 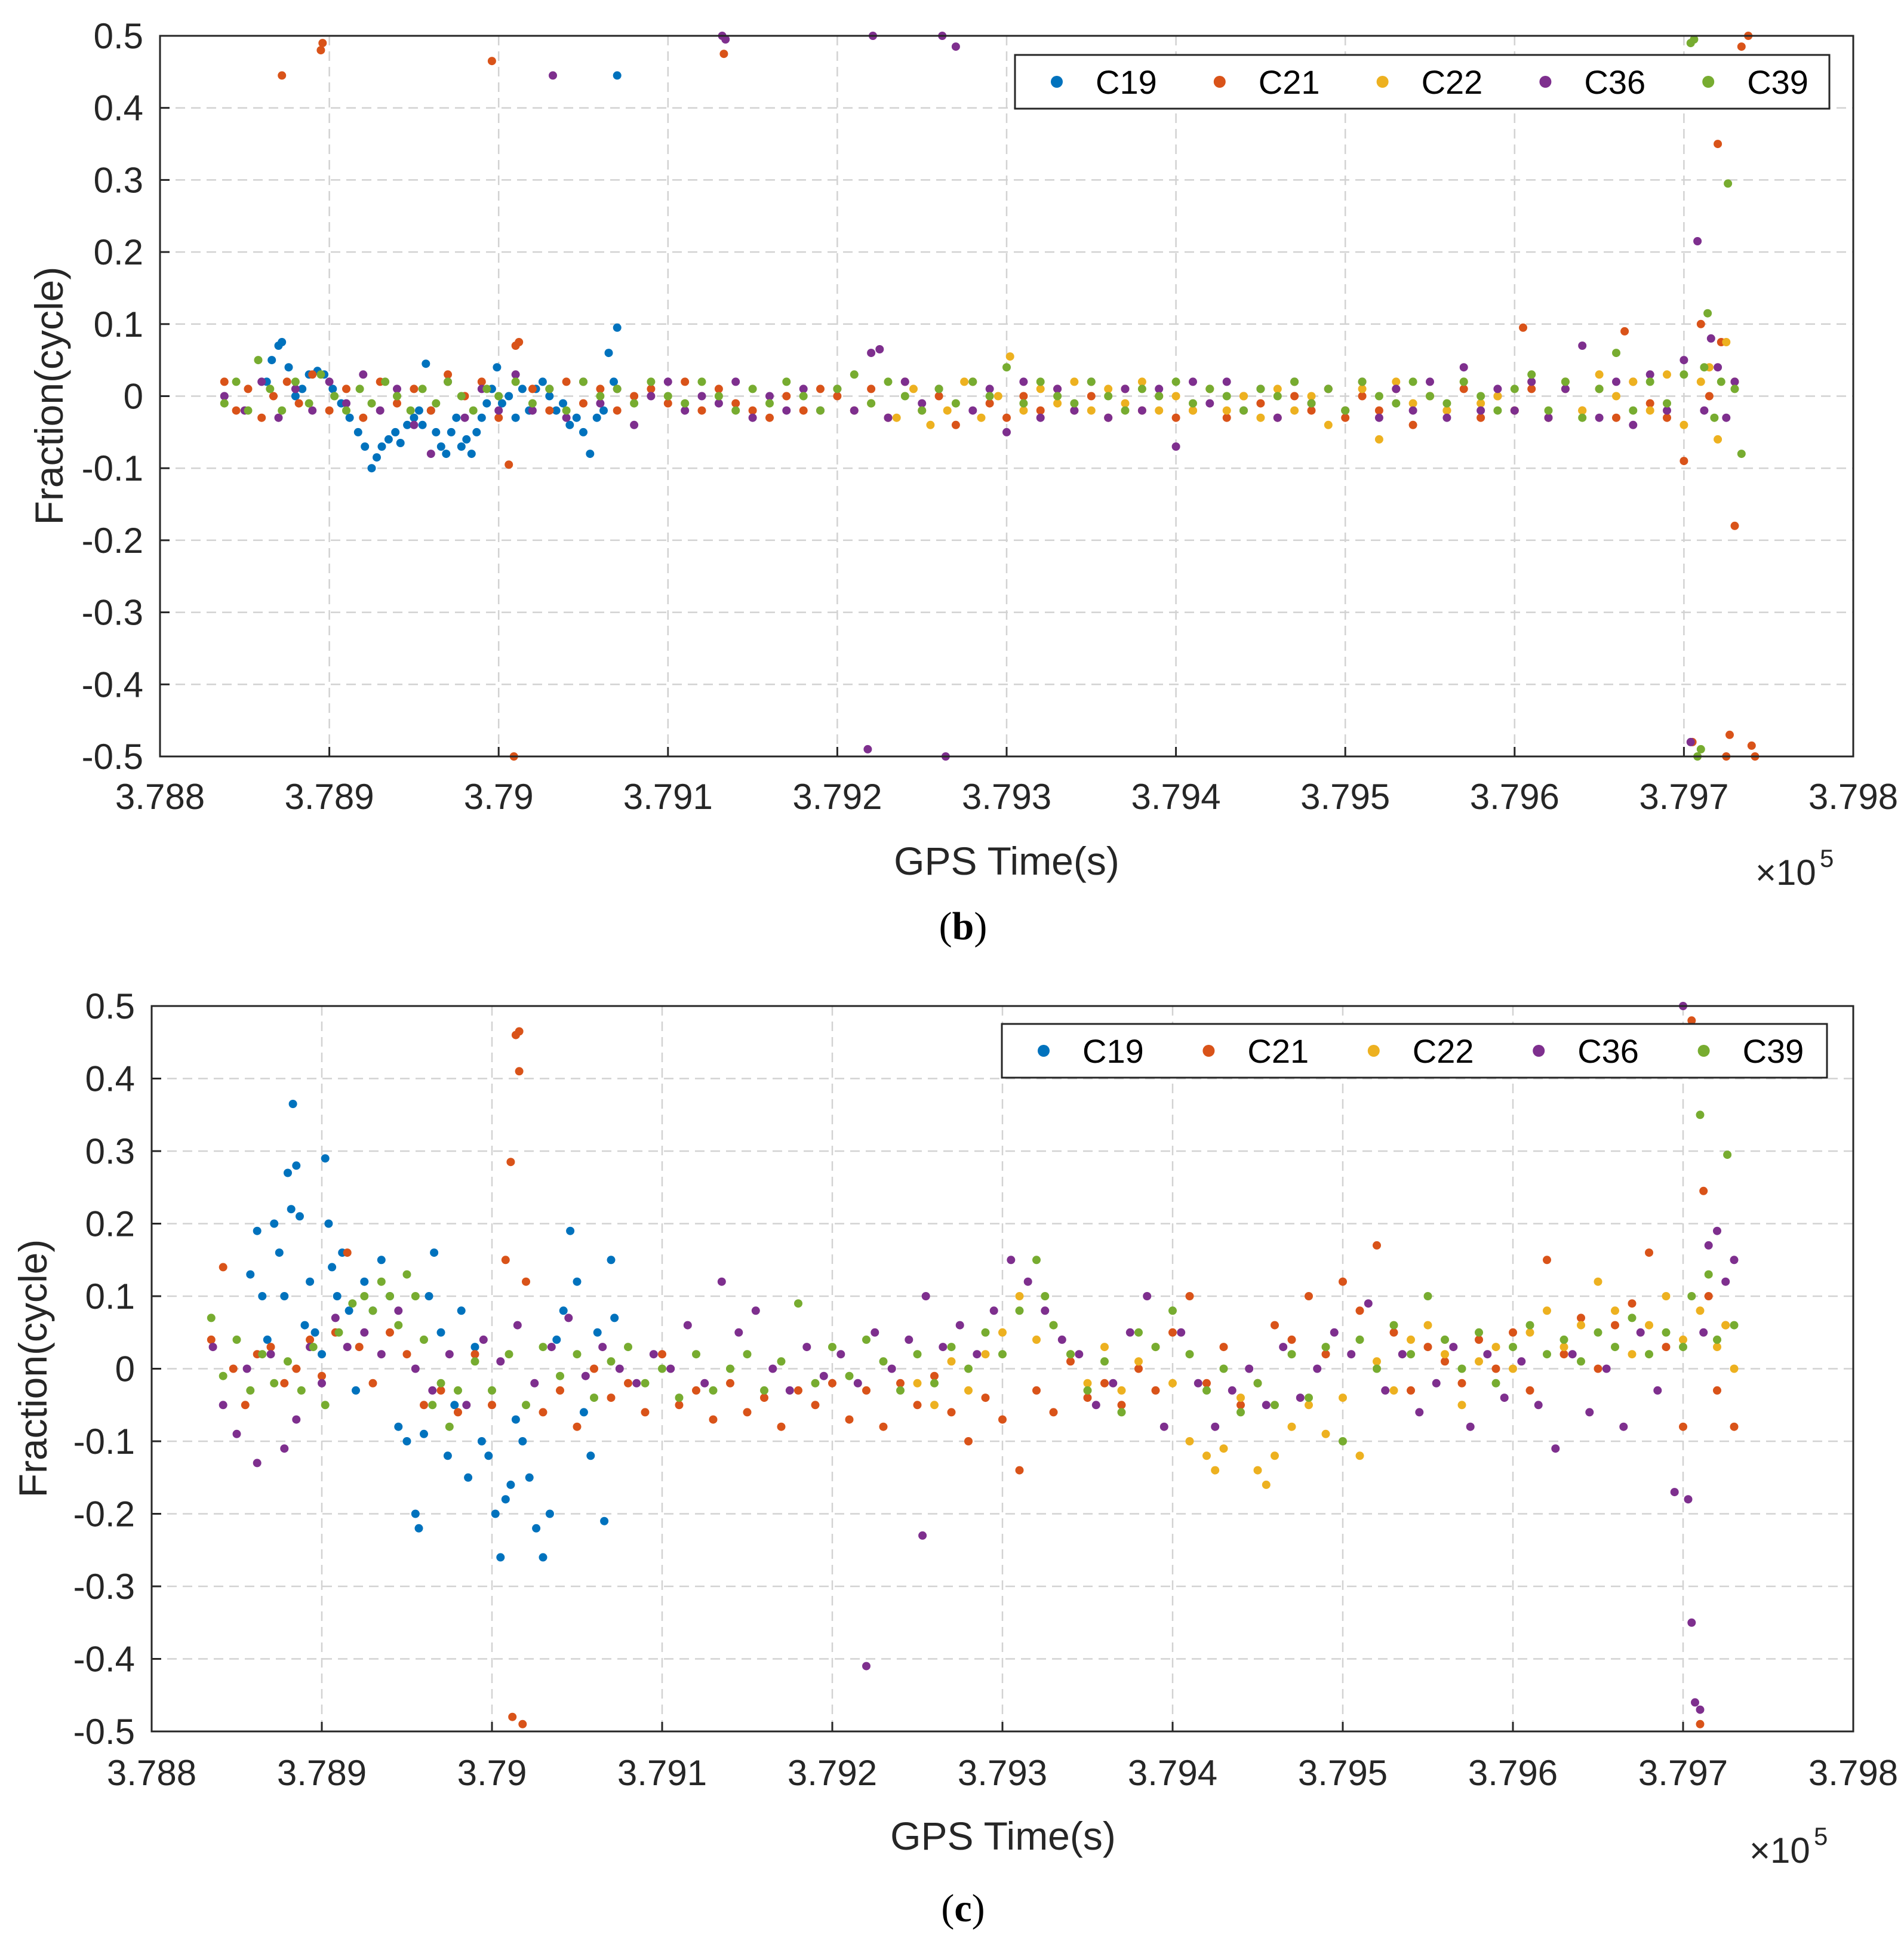 I want to click on x-tick-label: 3.794, so click(x=1176, y=797).